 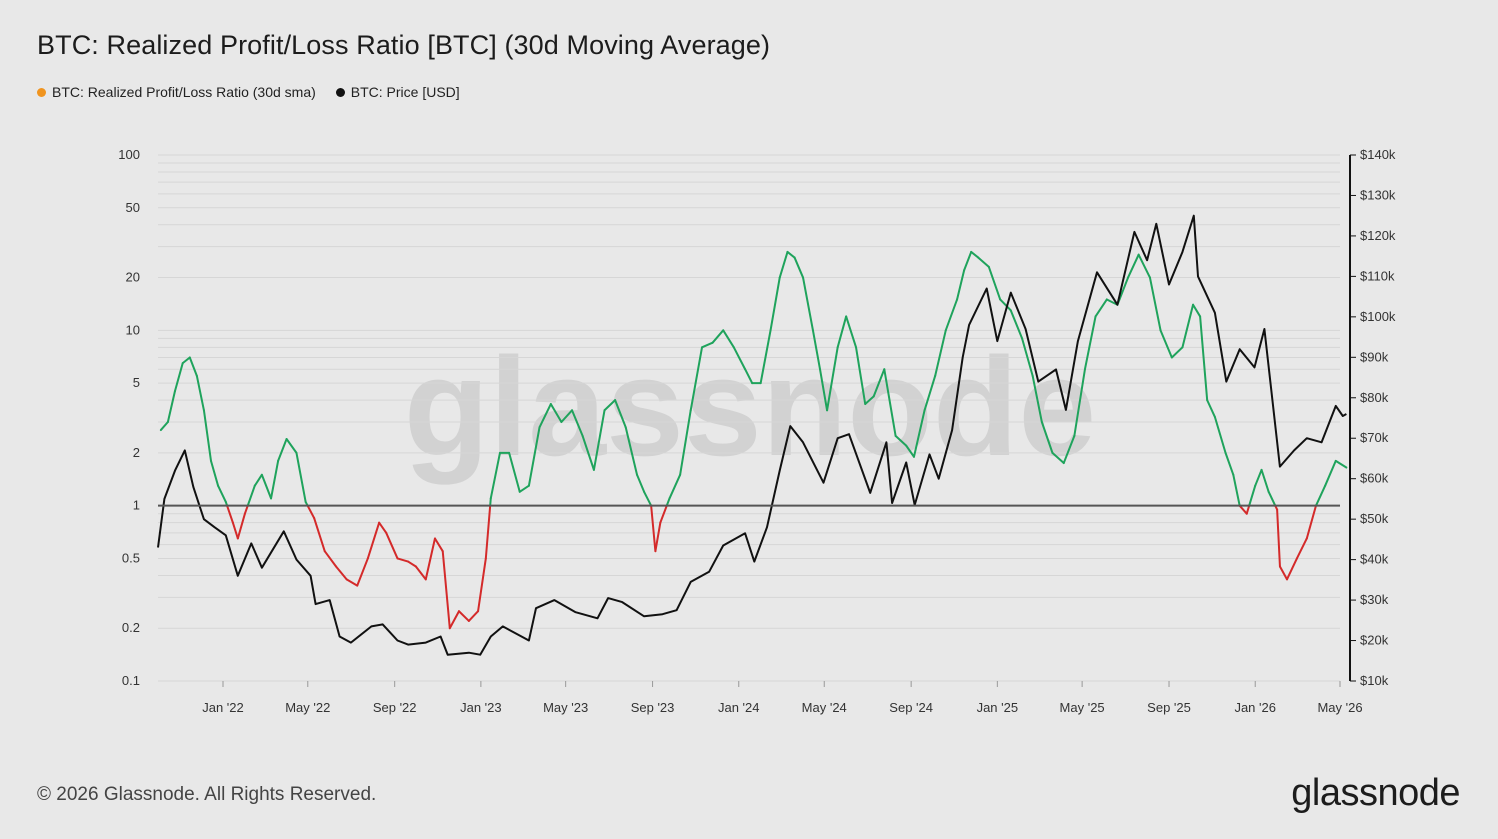 What do you see at coordinates (1374, 397) in the screenshot?
I see `right-tick-label: $80k` at bounding box center [1374, 397].